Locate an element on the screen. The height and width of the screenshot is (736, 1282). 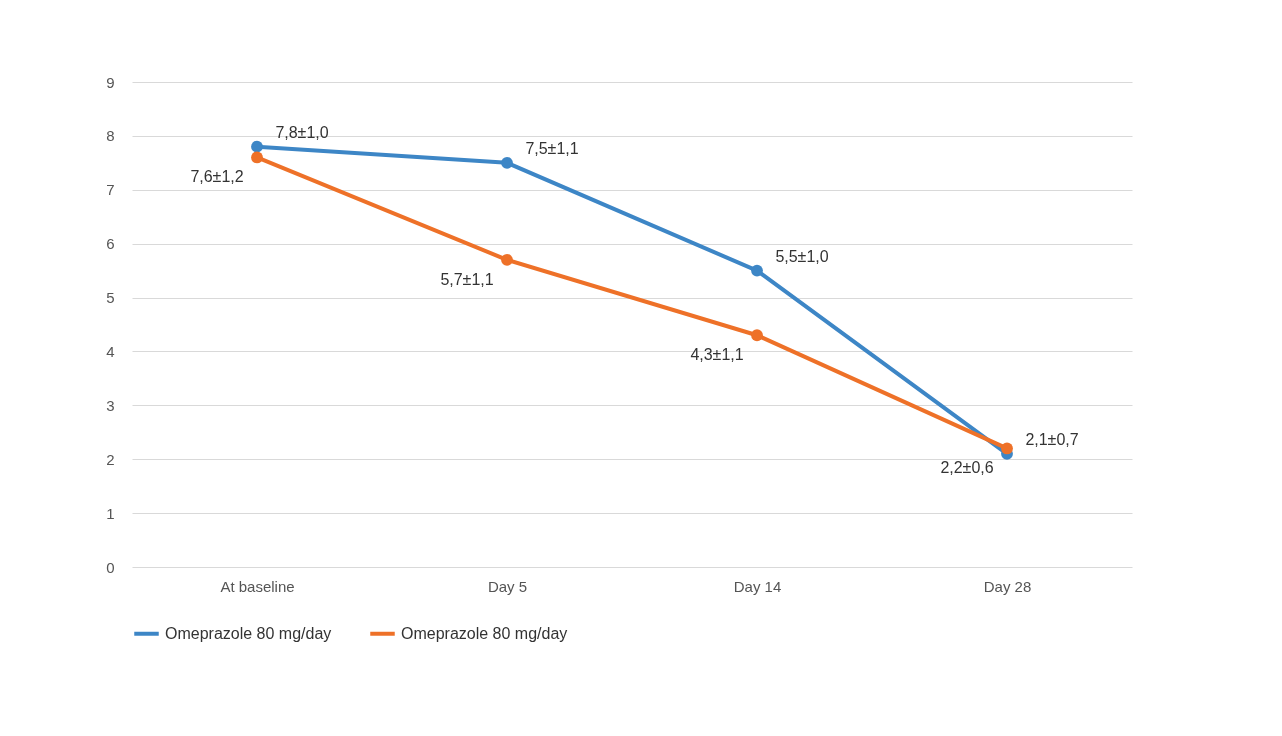
x-tick-label: At baseline is located at coordinates (257, 586).